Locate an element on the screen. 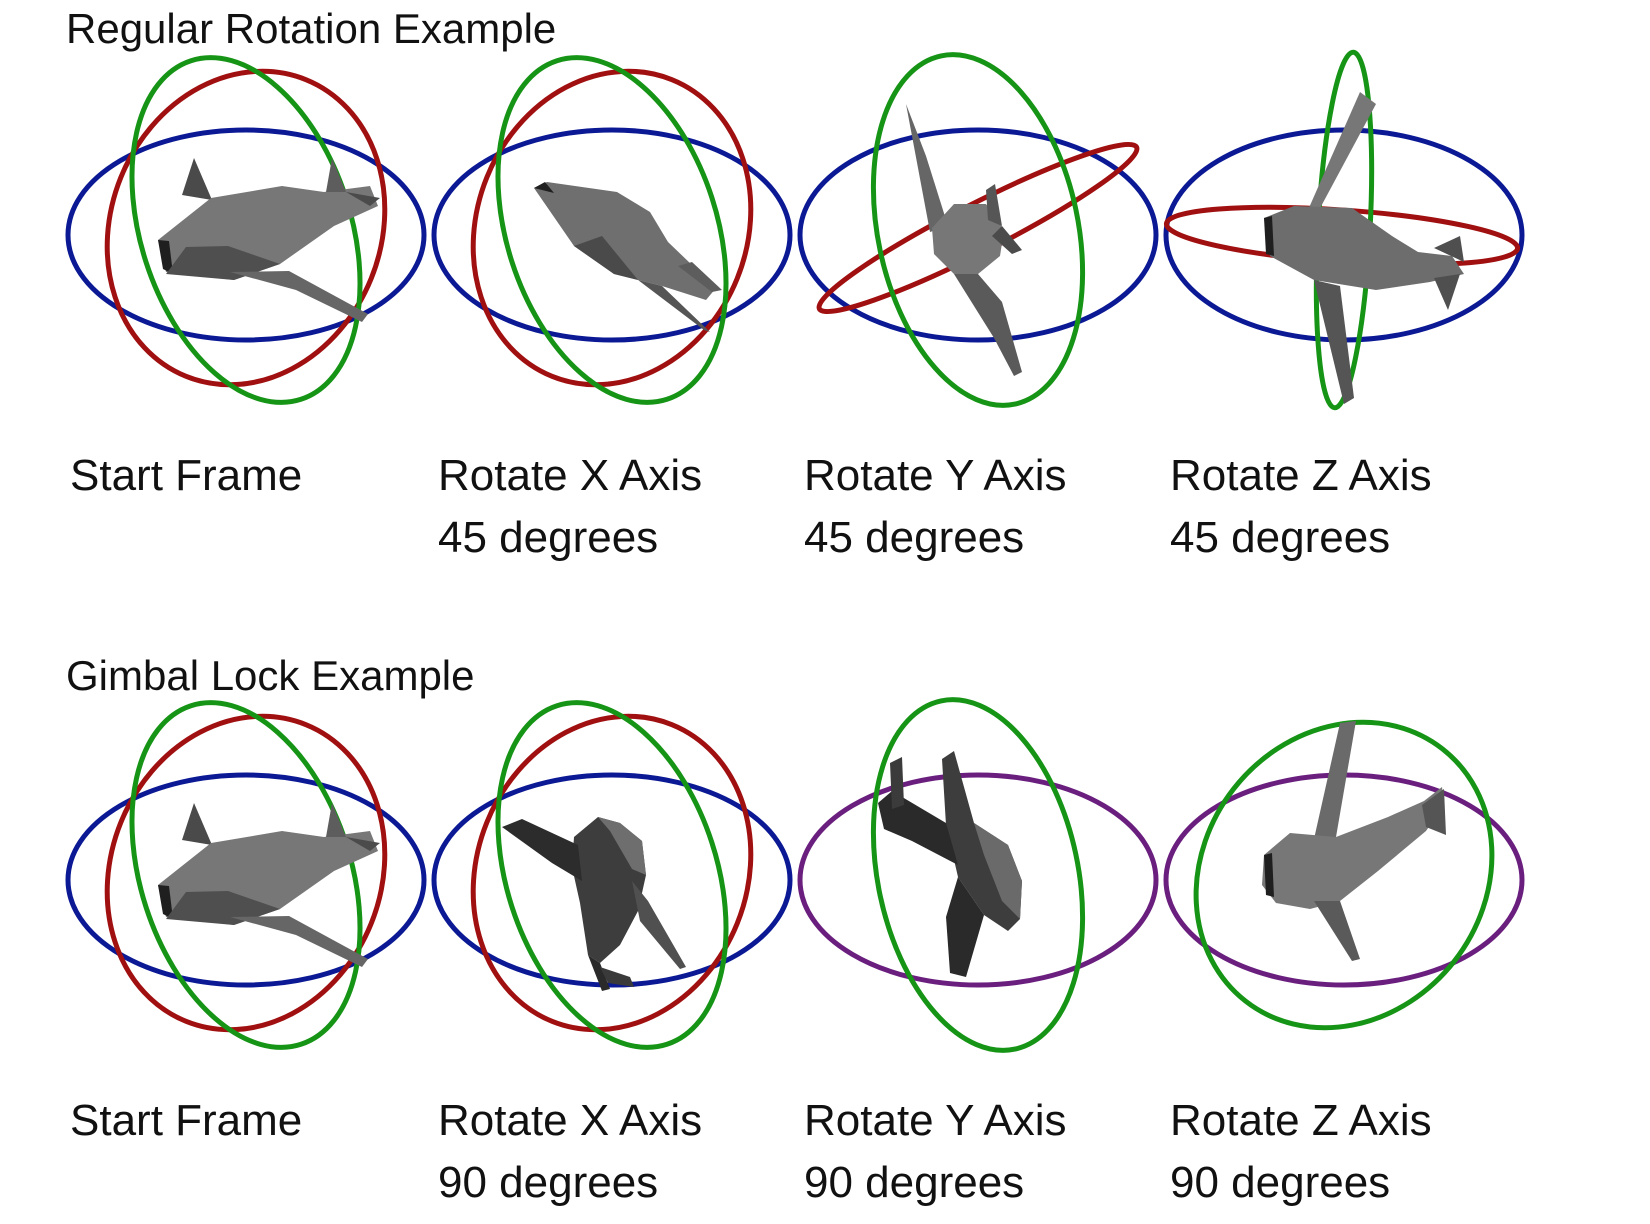 The image size is (1650, 1224). gimbal-lock-title: Gimbal Lock Example is located at coordinates (270, 675).